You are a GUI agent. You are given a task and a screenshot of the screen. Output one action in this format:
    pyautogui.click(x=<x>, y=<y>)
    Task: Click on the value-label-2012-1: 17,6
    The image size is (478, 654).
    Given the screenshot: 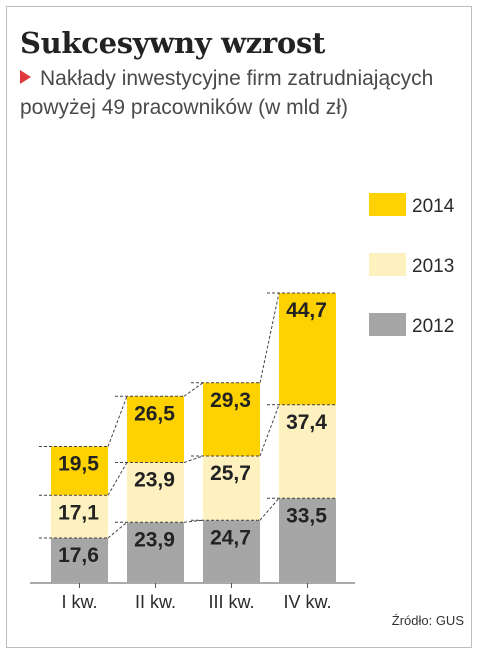 What is the action you would take?
    pyautogui.click(x=78, y=555)
    